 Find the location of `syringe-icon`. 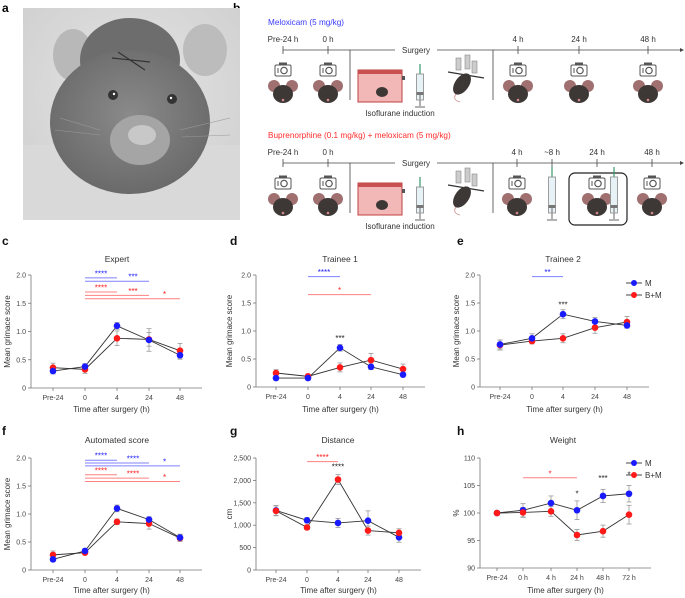

syringe-icon is located at coordinates (614, 194).